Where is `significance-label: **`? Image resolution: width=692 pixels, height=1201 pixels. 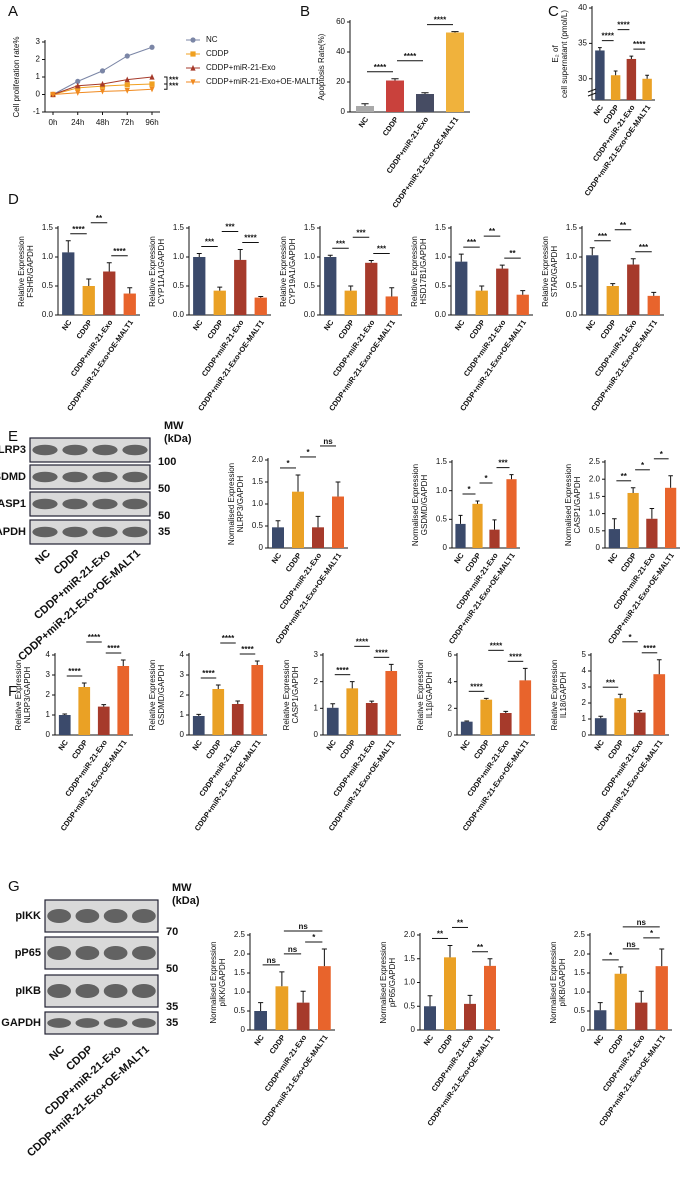 significance-label: ** is located at coordinates (623, 225).